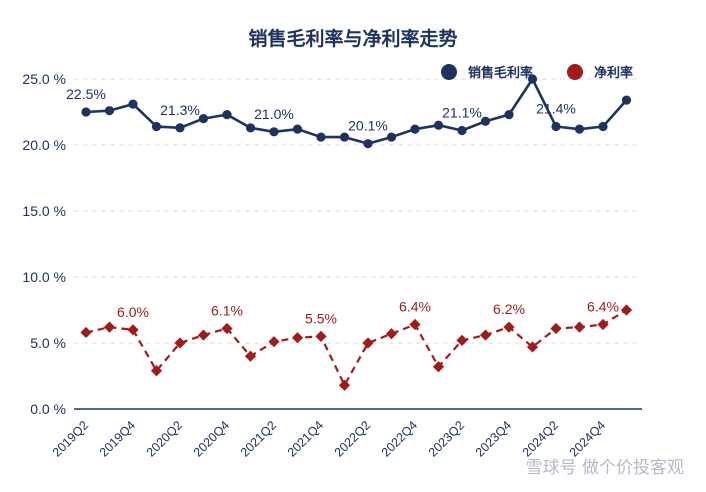 The image size is (706, 492). Describe the element at coordinates (48, 409) in the screenshot. I see `y-tick-label: 0.0 %` at that location.